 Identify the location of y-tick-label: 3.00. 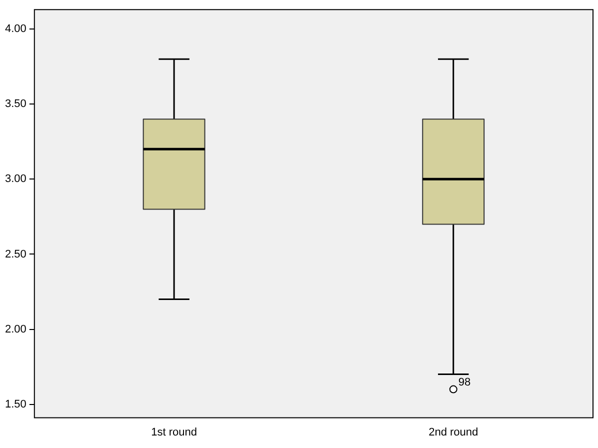
(15, 179).